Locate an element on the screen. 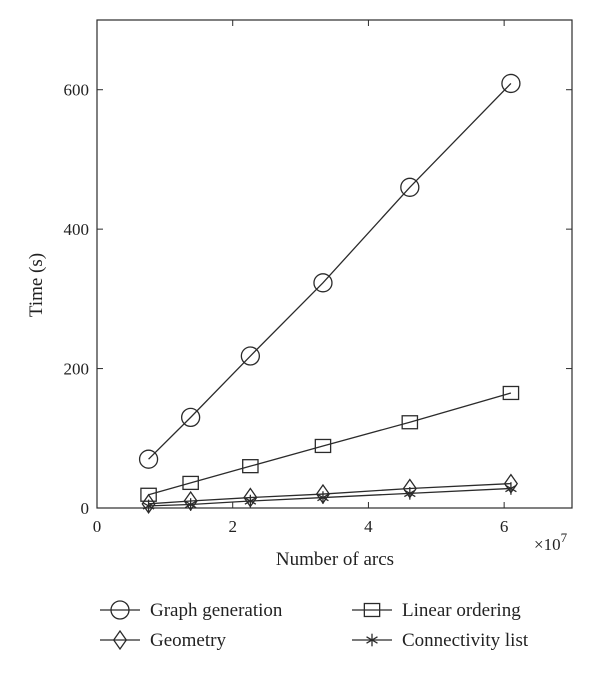  x-tick-label: 0 is located at coordinates (97, 526).